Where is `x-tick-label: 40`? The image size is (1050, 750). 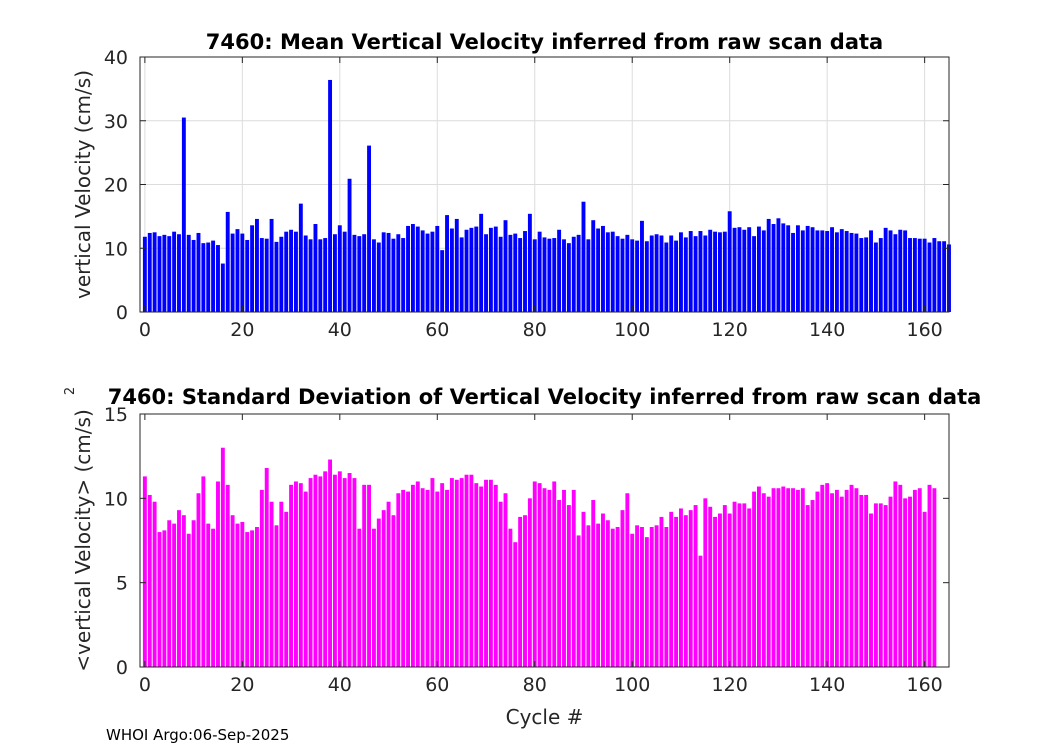
x-tick-label: 40 is located at coordinates (340, 330).